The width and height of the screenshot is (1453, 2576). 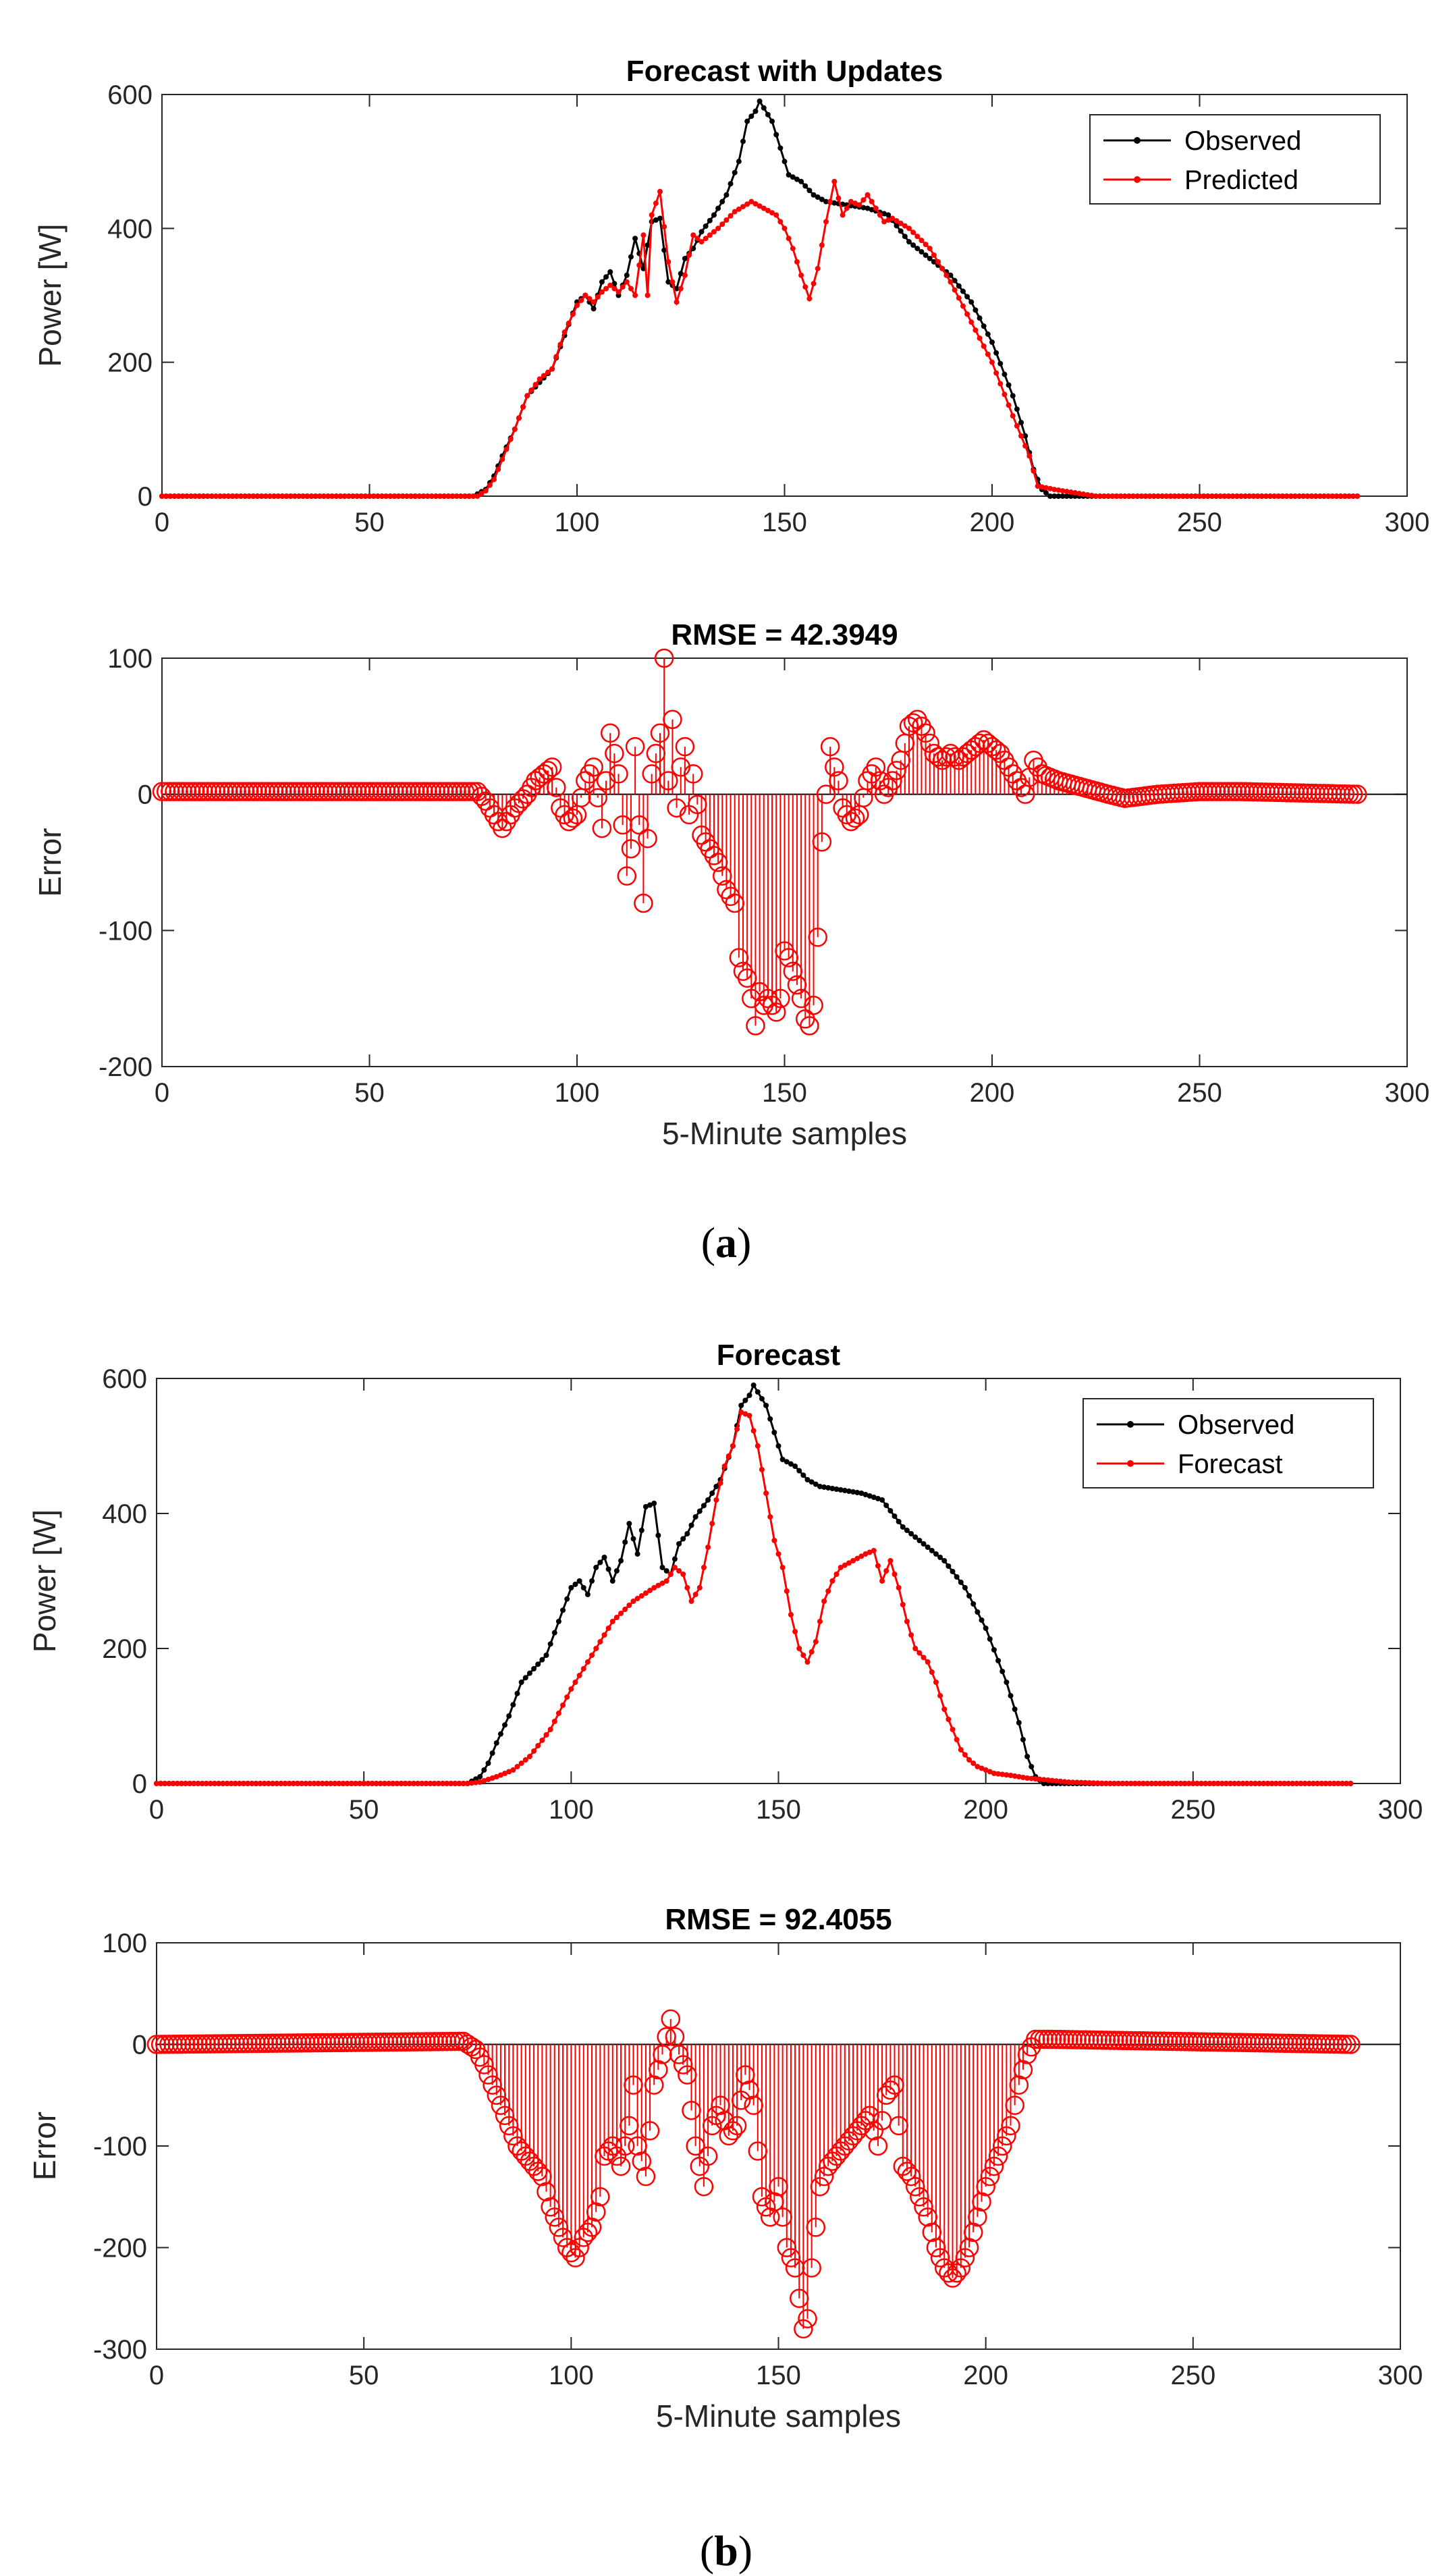 I want to click on y-tick-label: 100, so click(x=130, y=659).